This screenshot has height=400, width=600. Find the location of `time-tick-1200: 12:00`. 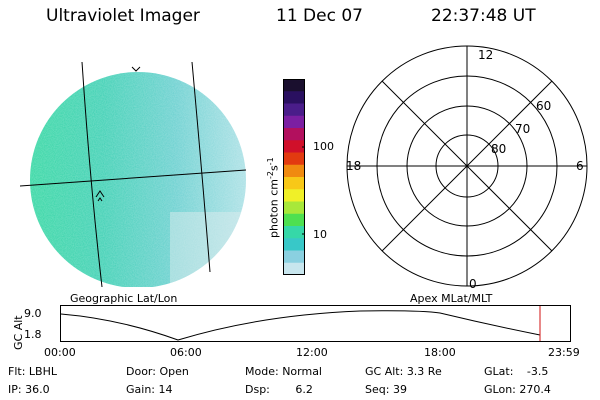

time-tick-1200: 12:00 is located at coordinates (312, 352).